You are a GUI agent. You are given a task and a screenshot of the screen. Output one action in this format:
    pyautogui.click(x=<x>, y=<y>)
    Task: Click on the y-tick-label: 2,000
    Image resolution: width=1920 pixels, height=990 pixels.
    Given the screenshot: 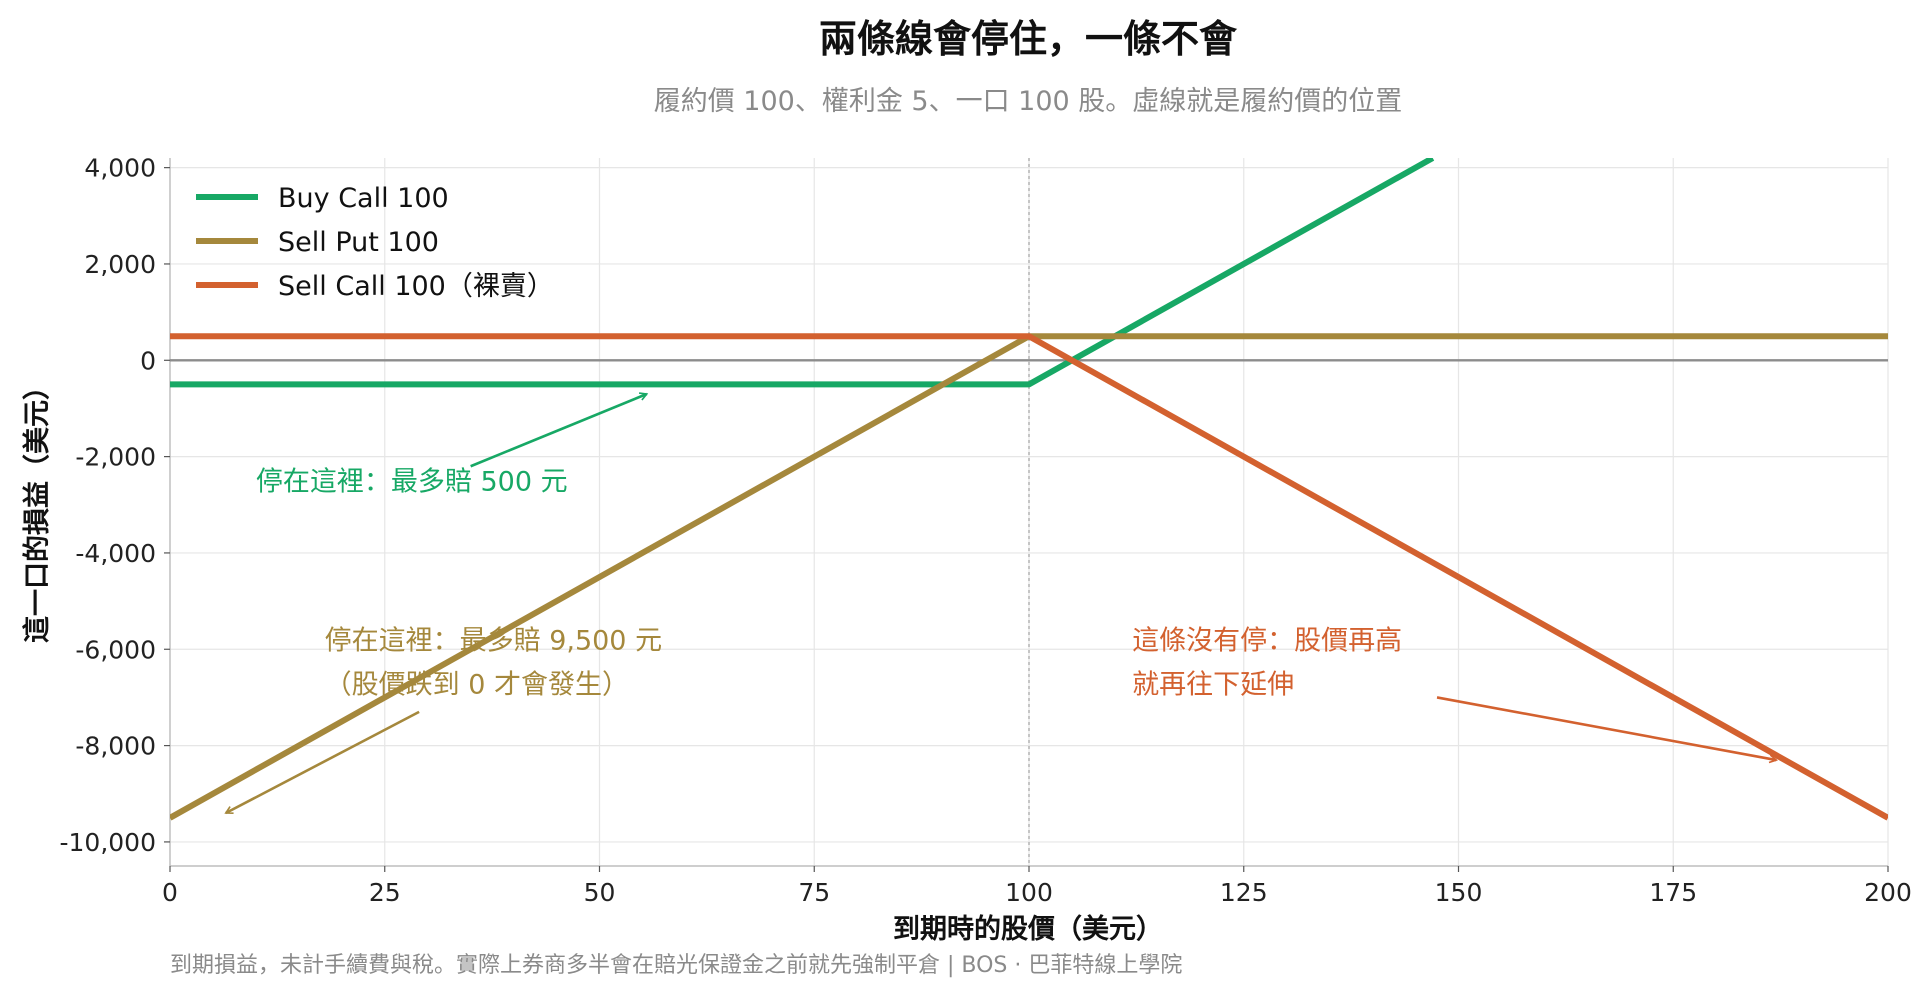 What is the action you would take?
    pyautogui.click(x=120, y=264)
    